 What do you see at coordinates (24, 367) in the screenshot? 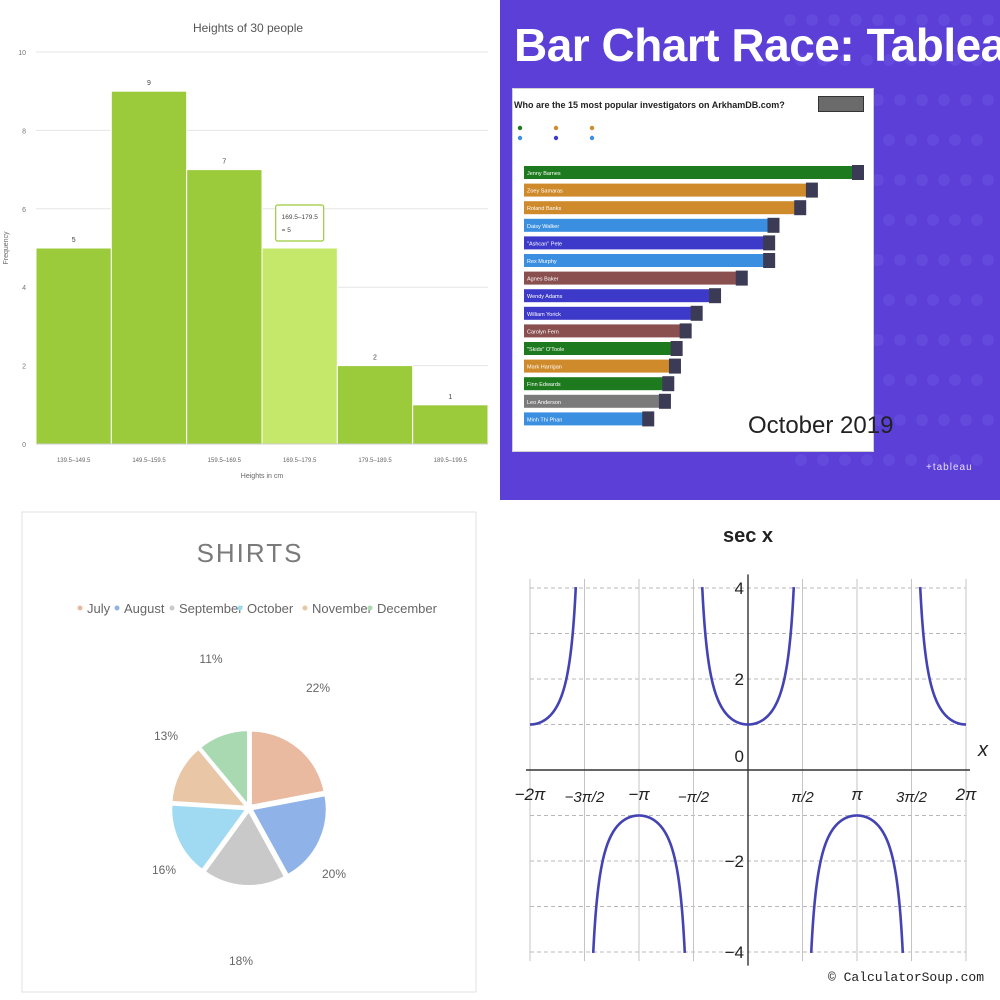
I see `histogram-ytick: 2` at bounding box center [24, 367].